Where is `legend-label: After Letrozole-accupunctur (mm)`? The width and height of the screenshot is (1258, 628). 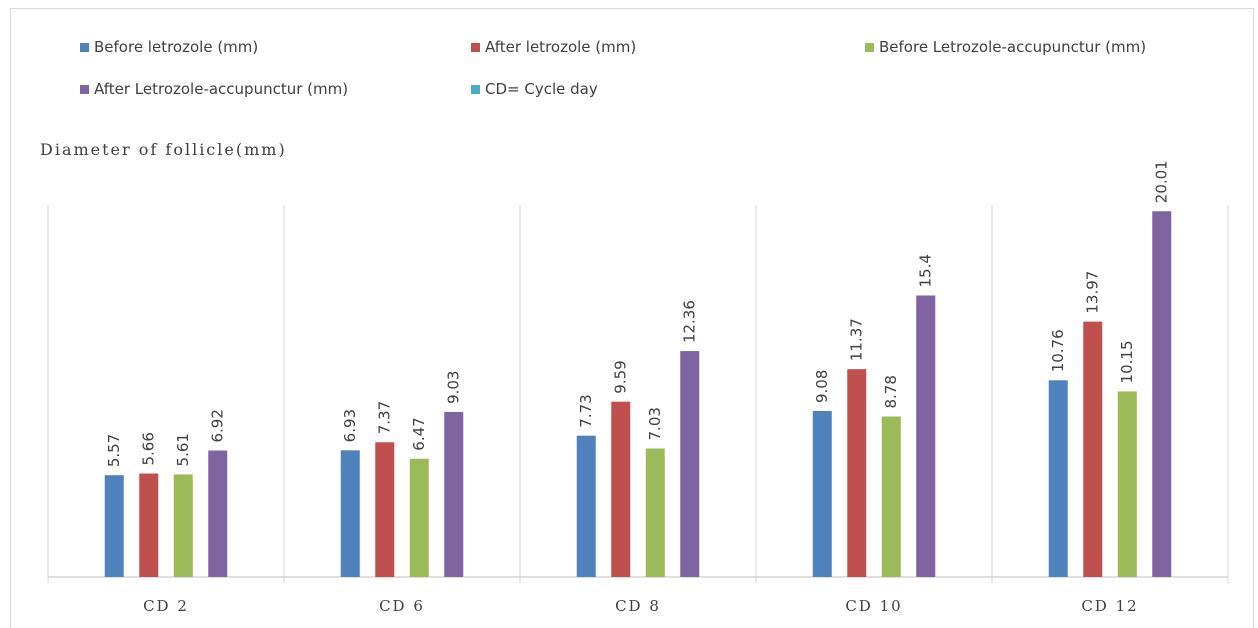
legend-label: After Letrozole-accupunctur (mm) is located at coordinates (221, 89).